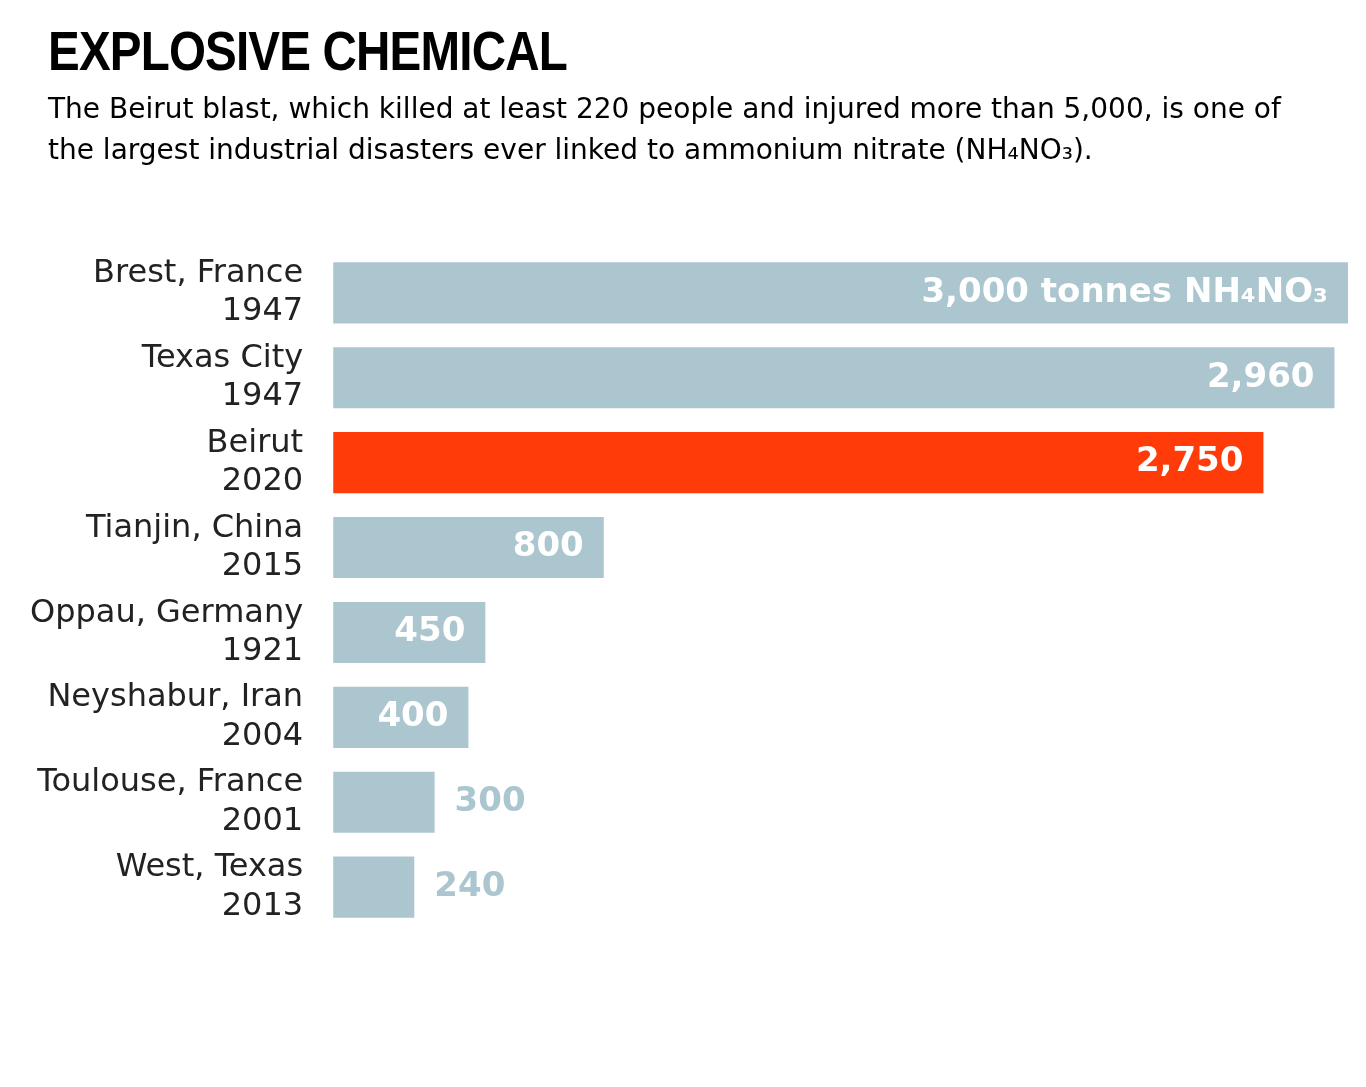 The width and height of the screenshot is (1366, 1087). What do you see at coordinates (167, 630) in the screenshot?
I see `y-tick-label: Oppau, Germany 1921` at bounding box center [167, 630].